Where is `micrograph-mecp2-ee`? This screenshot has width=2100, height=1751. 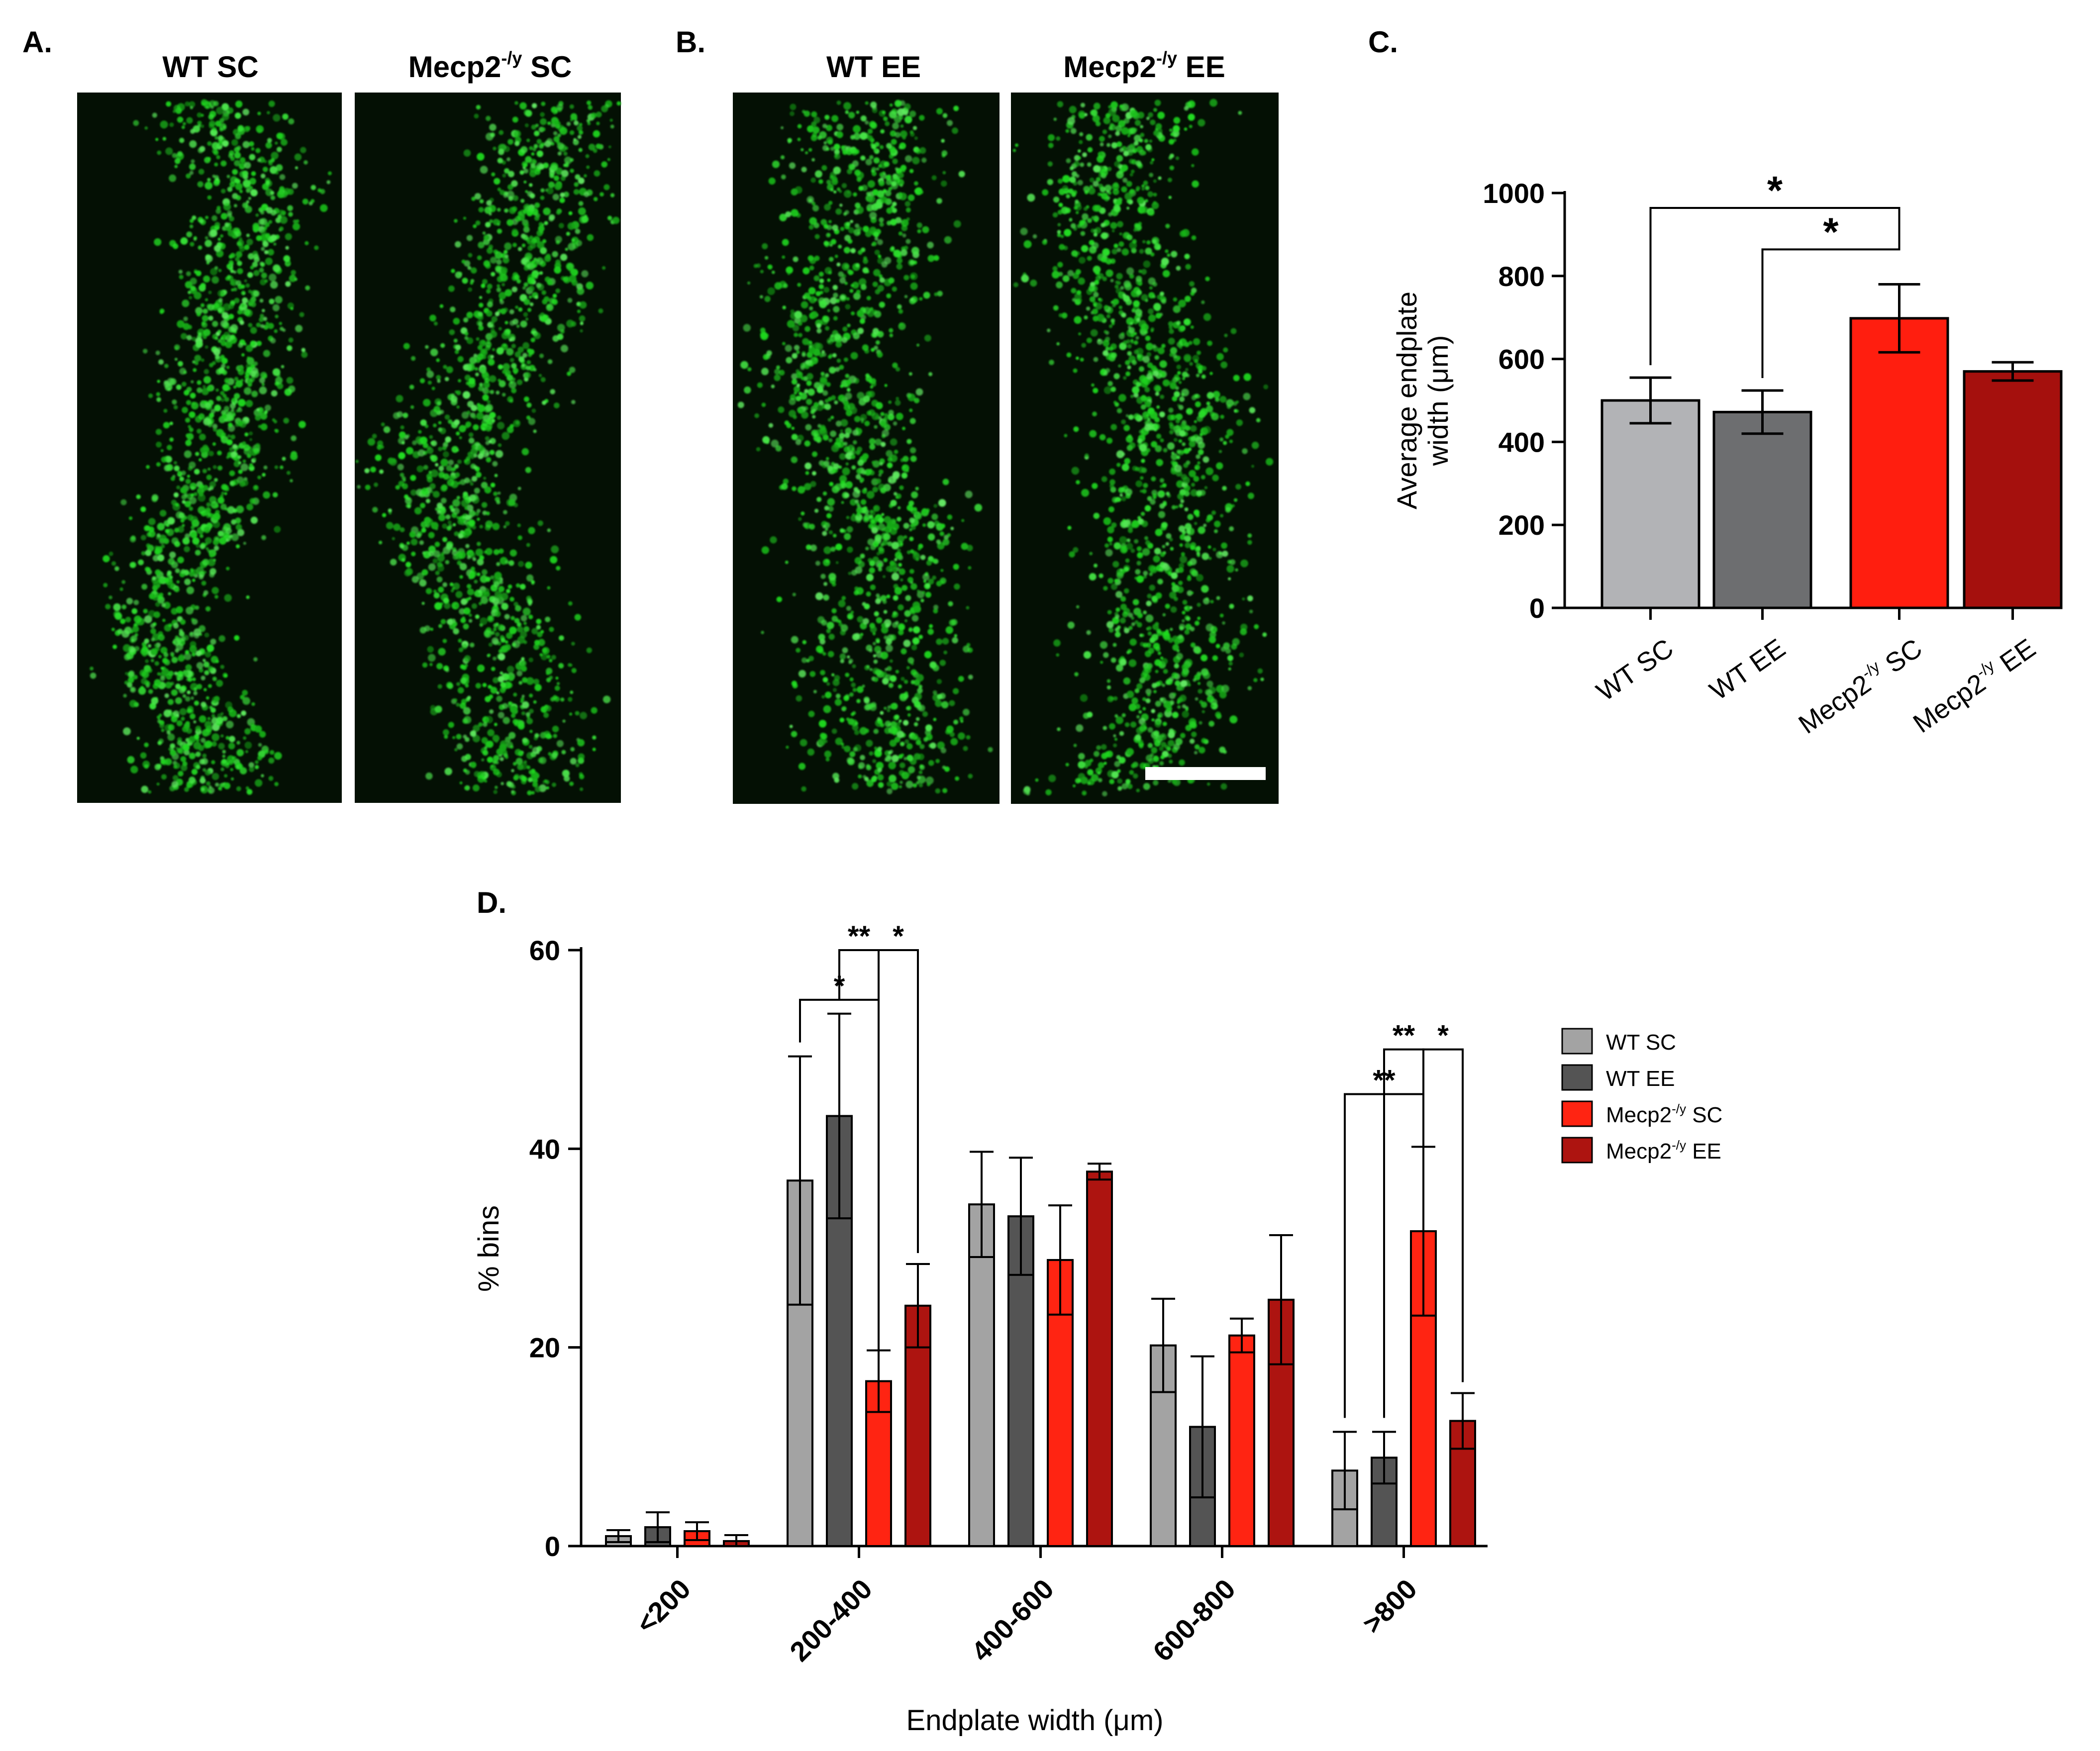
micrograph-mecp2-ee is located at coordinates (1145, 448).